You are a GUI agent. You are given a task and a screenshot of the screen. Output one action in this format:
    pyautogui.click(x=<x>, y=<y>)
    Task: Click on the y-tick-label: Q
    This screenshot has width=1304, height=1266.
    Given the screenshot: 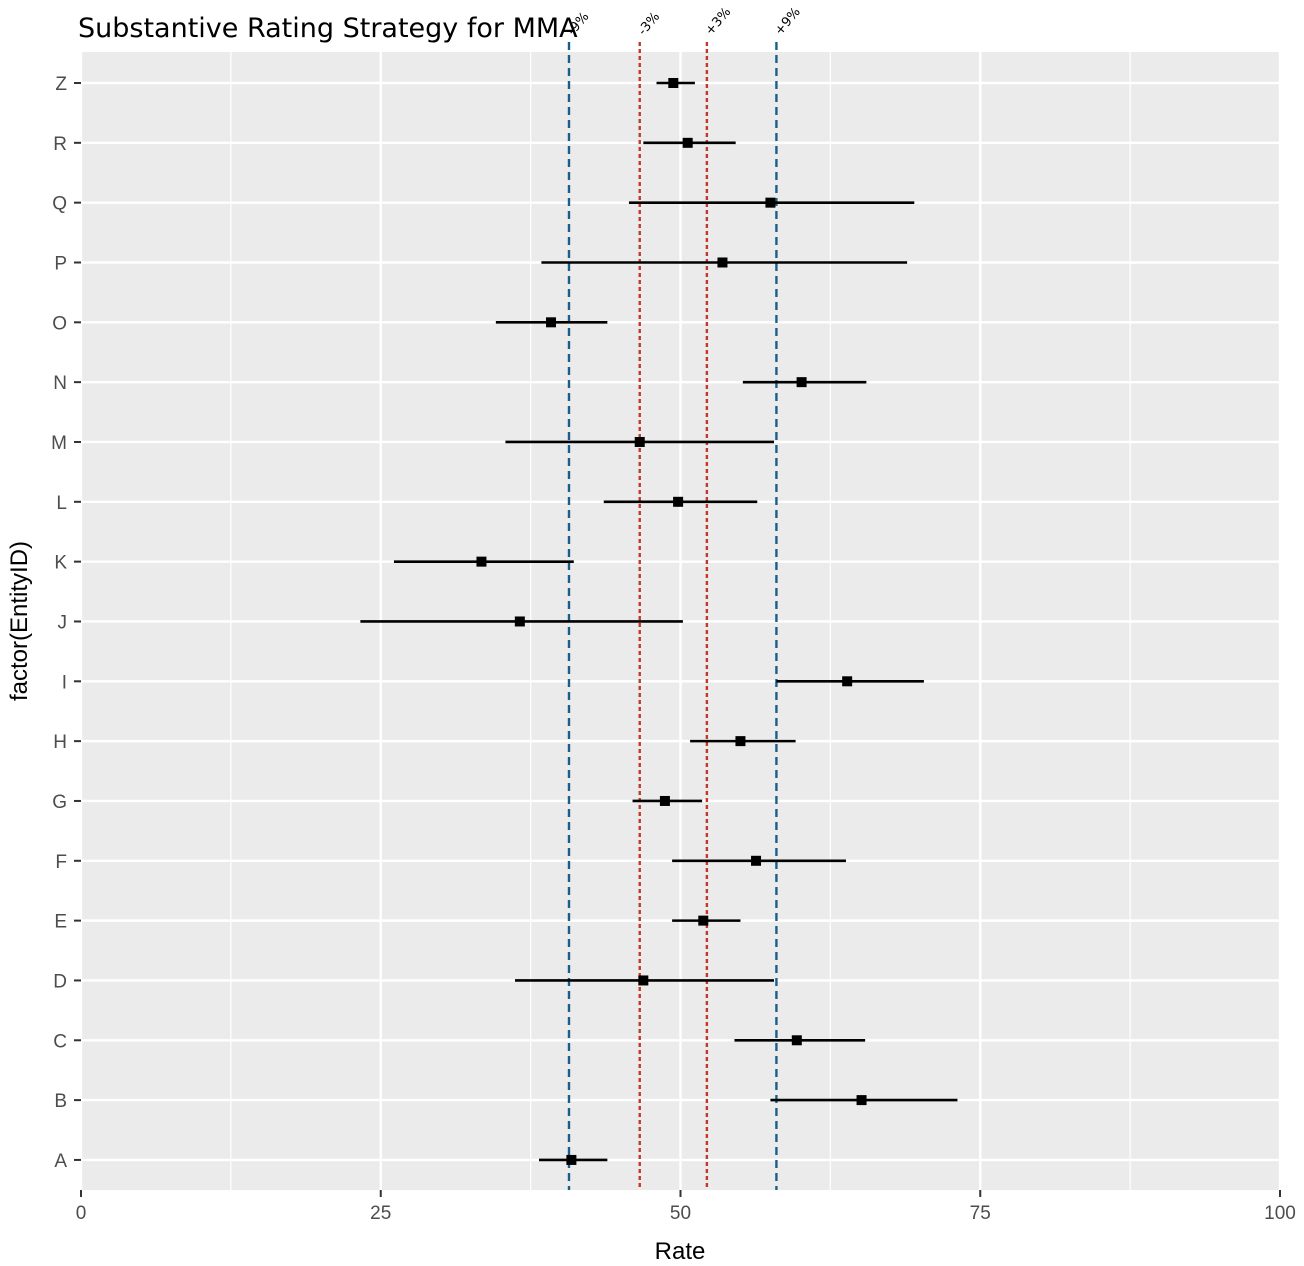 What is the action you would take?
    pyautogui.click(x=59, y=204)
    